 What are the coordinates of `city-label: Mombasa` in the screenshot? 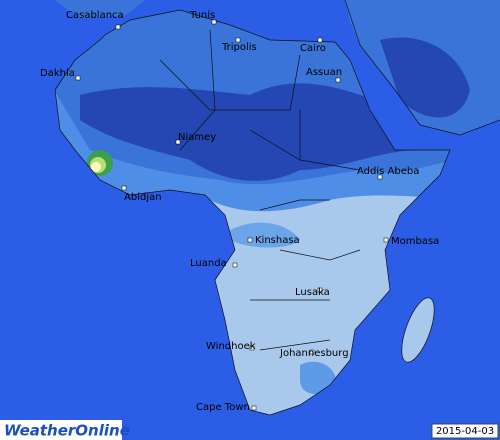 It's located at (415, 241).